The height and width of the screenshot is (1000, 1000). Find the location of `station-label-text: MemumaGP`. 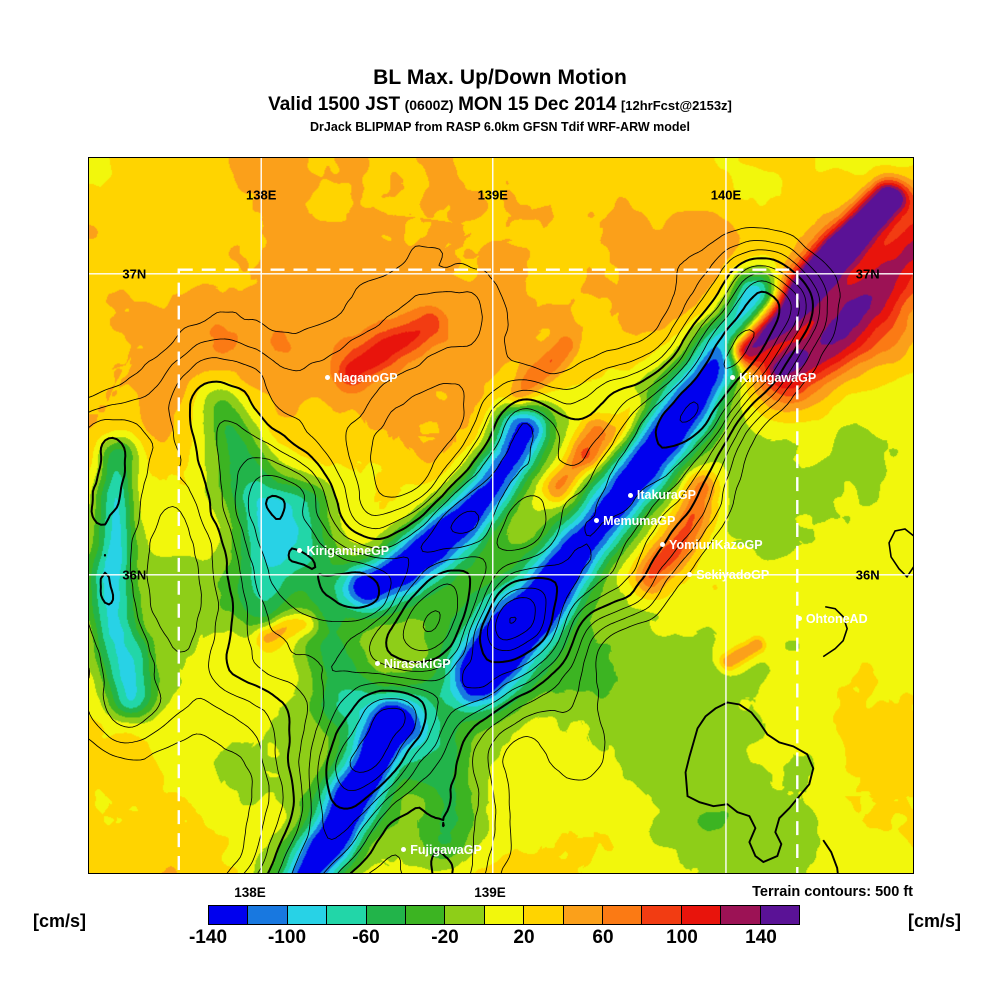

station-label-text: MemumaGP is located at coordinates (639, 521).